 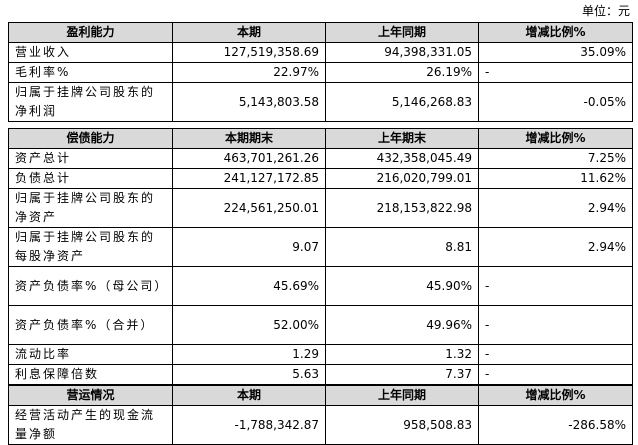 I want to click on row-label: 利息保障倍数, so click(x=90, y=374).